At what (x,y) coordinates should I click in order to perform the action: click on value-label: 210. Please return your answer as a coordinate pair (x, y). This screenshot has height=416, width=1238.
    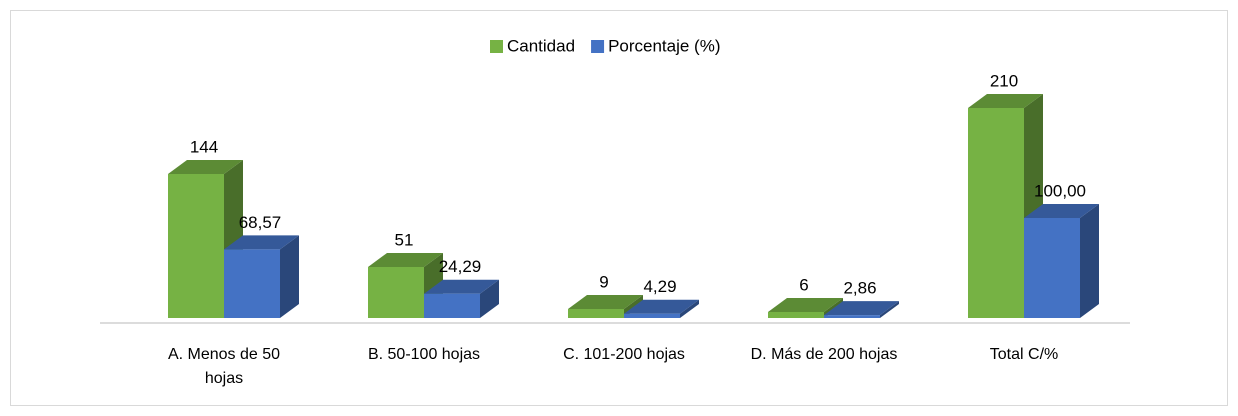
    Looking at the image, I should click on (1004, 80).